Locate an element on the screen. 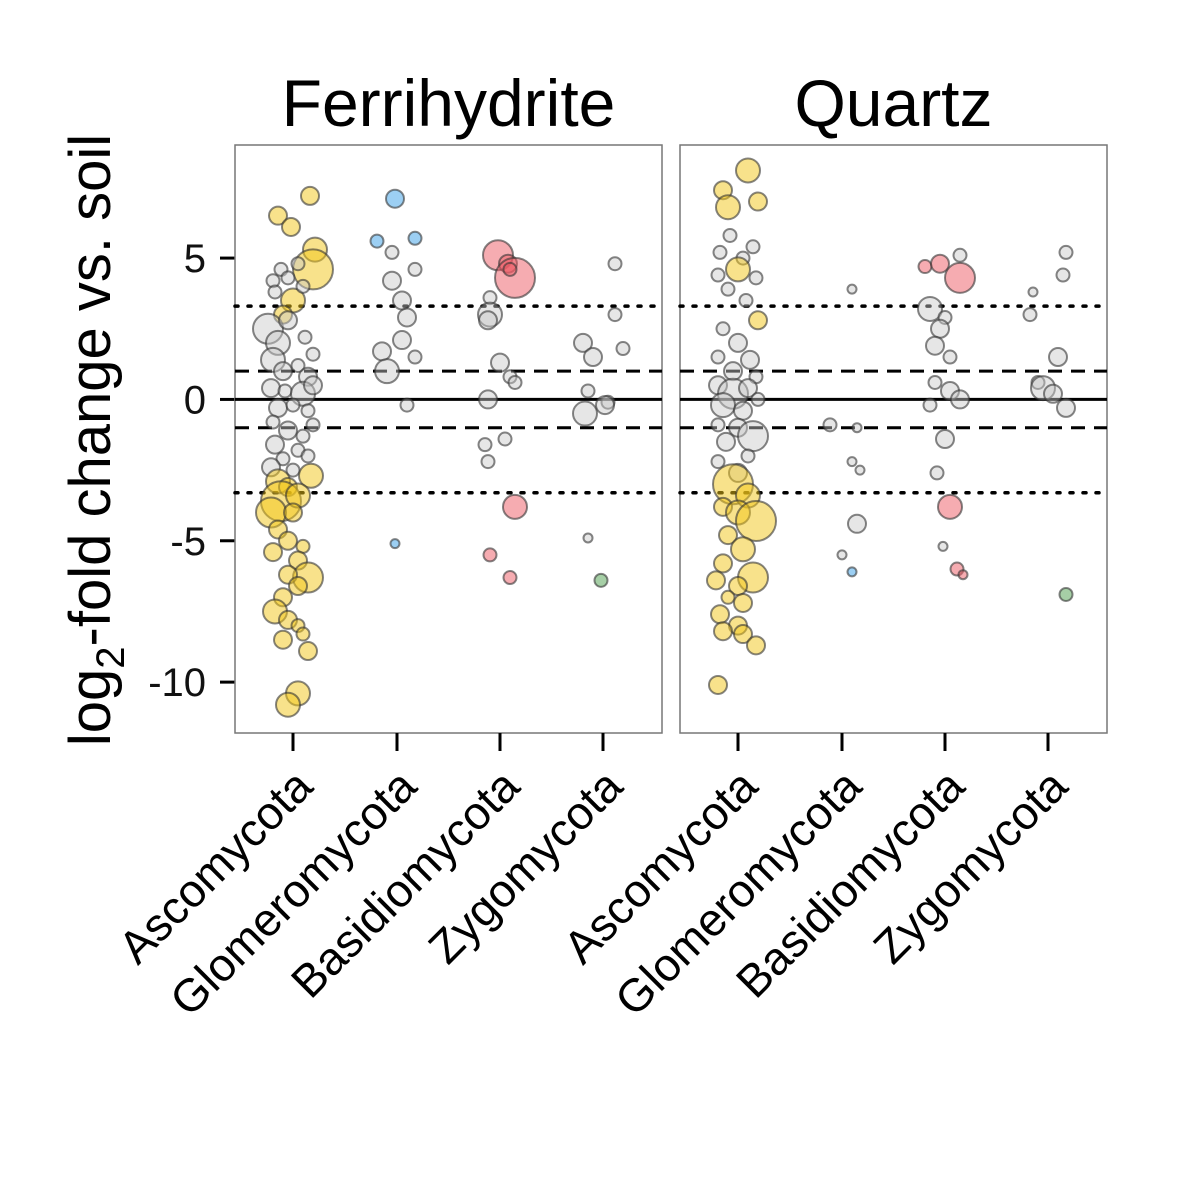  y-axis-title-rest: -fold change vs. soil is located at coordinates (90, 390).